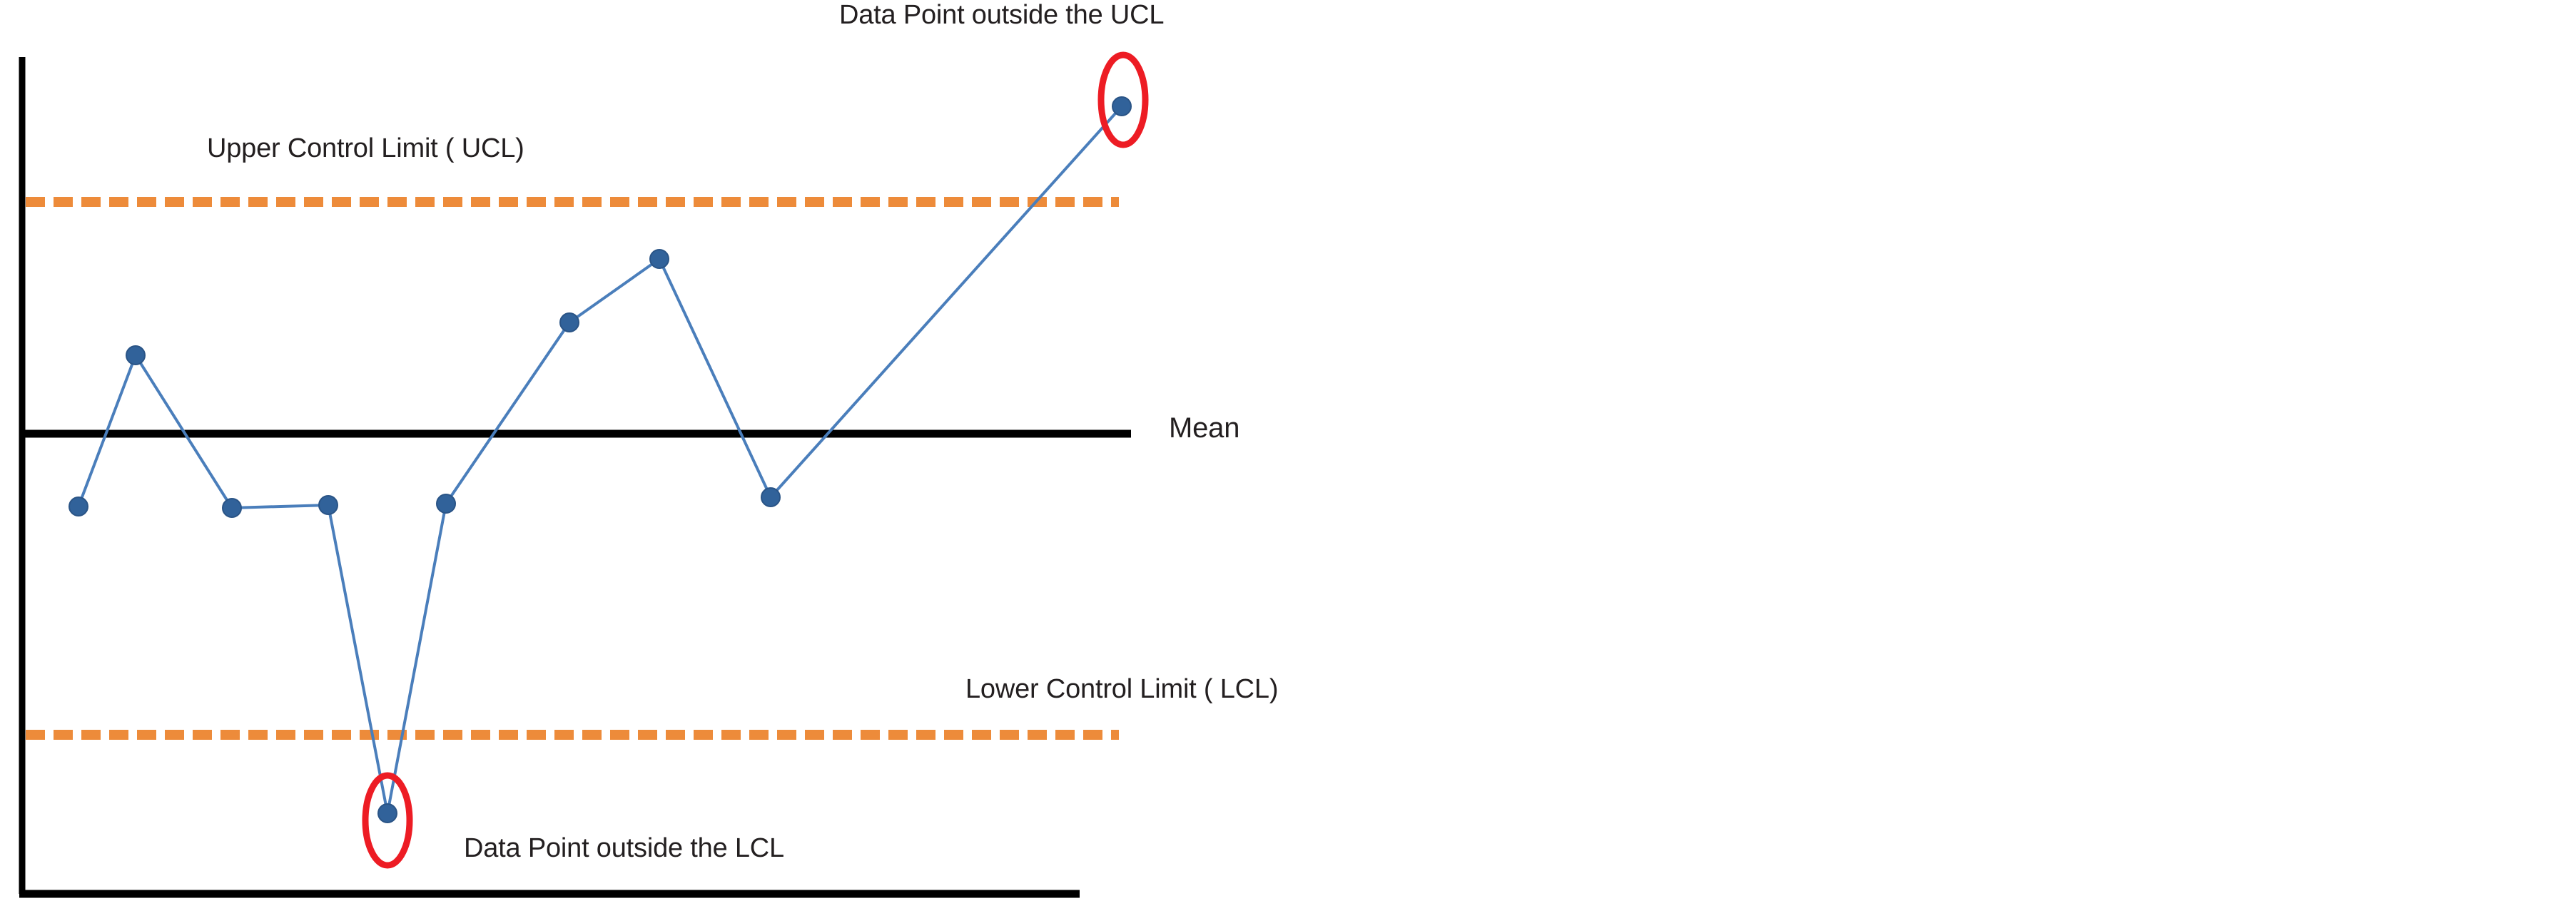 This screenshot has width=2576, height=901. I want to click on outlier-lcl-annotation-label: Data Point outside the LCL, so click(624, 848).